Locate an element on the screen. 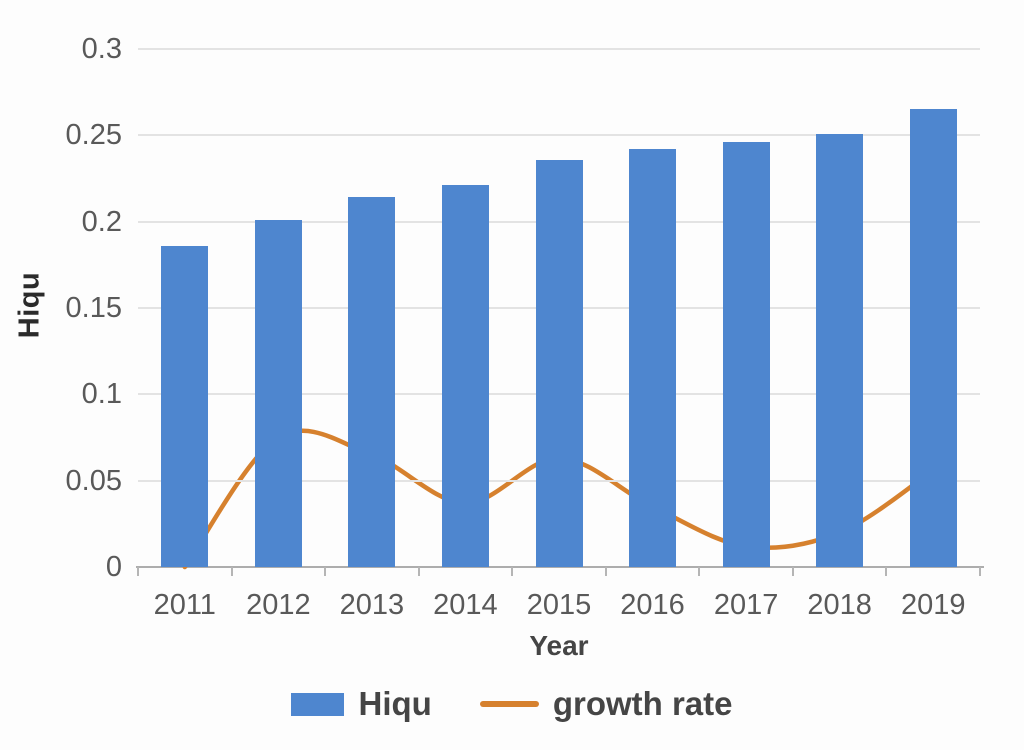 Image resolution: width=1024 pixels, height=750 pixels. bar-2015 is located at coordinates (559, 363).